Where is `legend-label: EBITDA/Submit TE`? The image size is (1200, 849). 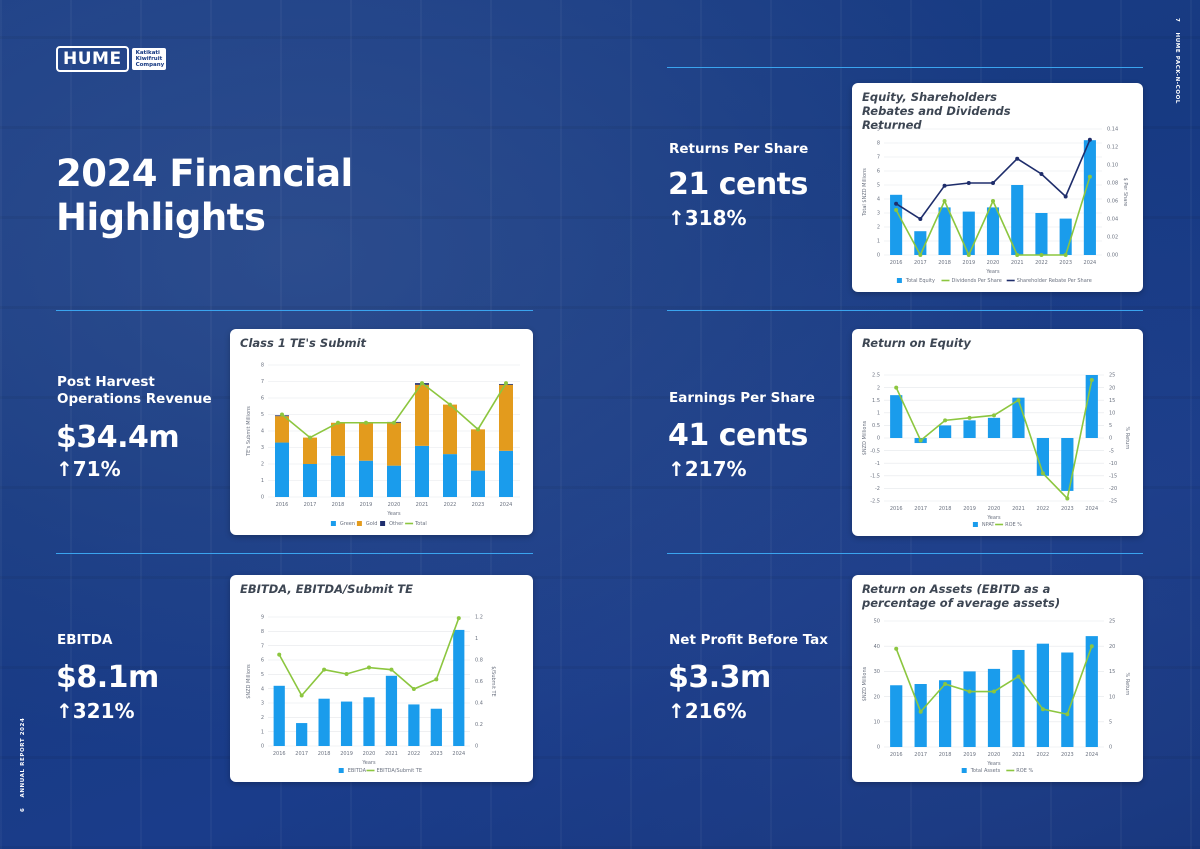
legend-label: EBITDA/Submit TE is located at coordinates (400, 771).